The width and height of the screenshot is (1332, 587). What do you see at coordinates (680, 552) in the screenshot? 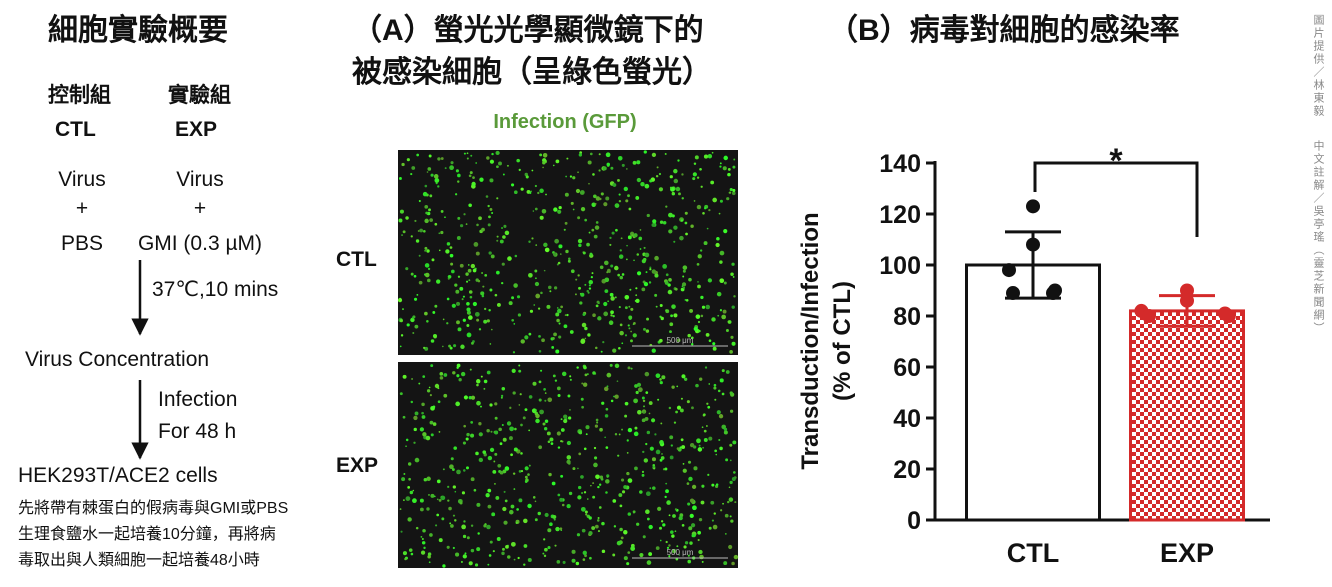
I see `scale-label: 500 μm` at bounding box center [680, 552].